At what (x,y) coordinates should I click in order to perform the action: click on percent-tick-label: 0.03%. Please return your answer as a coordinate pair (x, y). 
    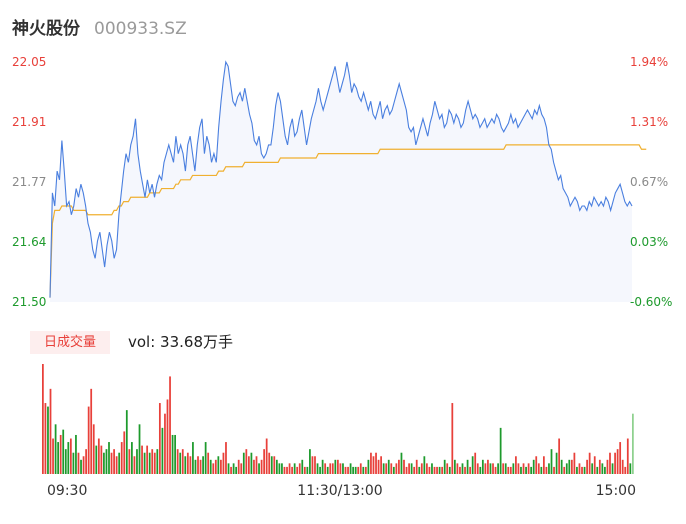
    Looking at the image, I should click on (649, 242).